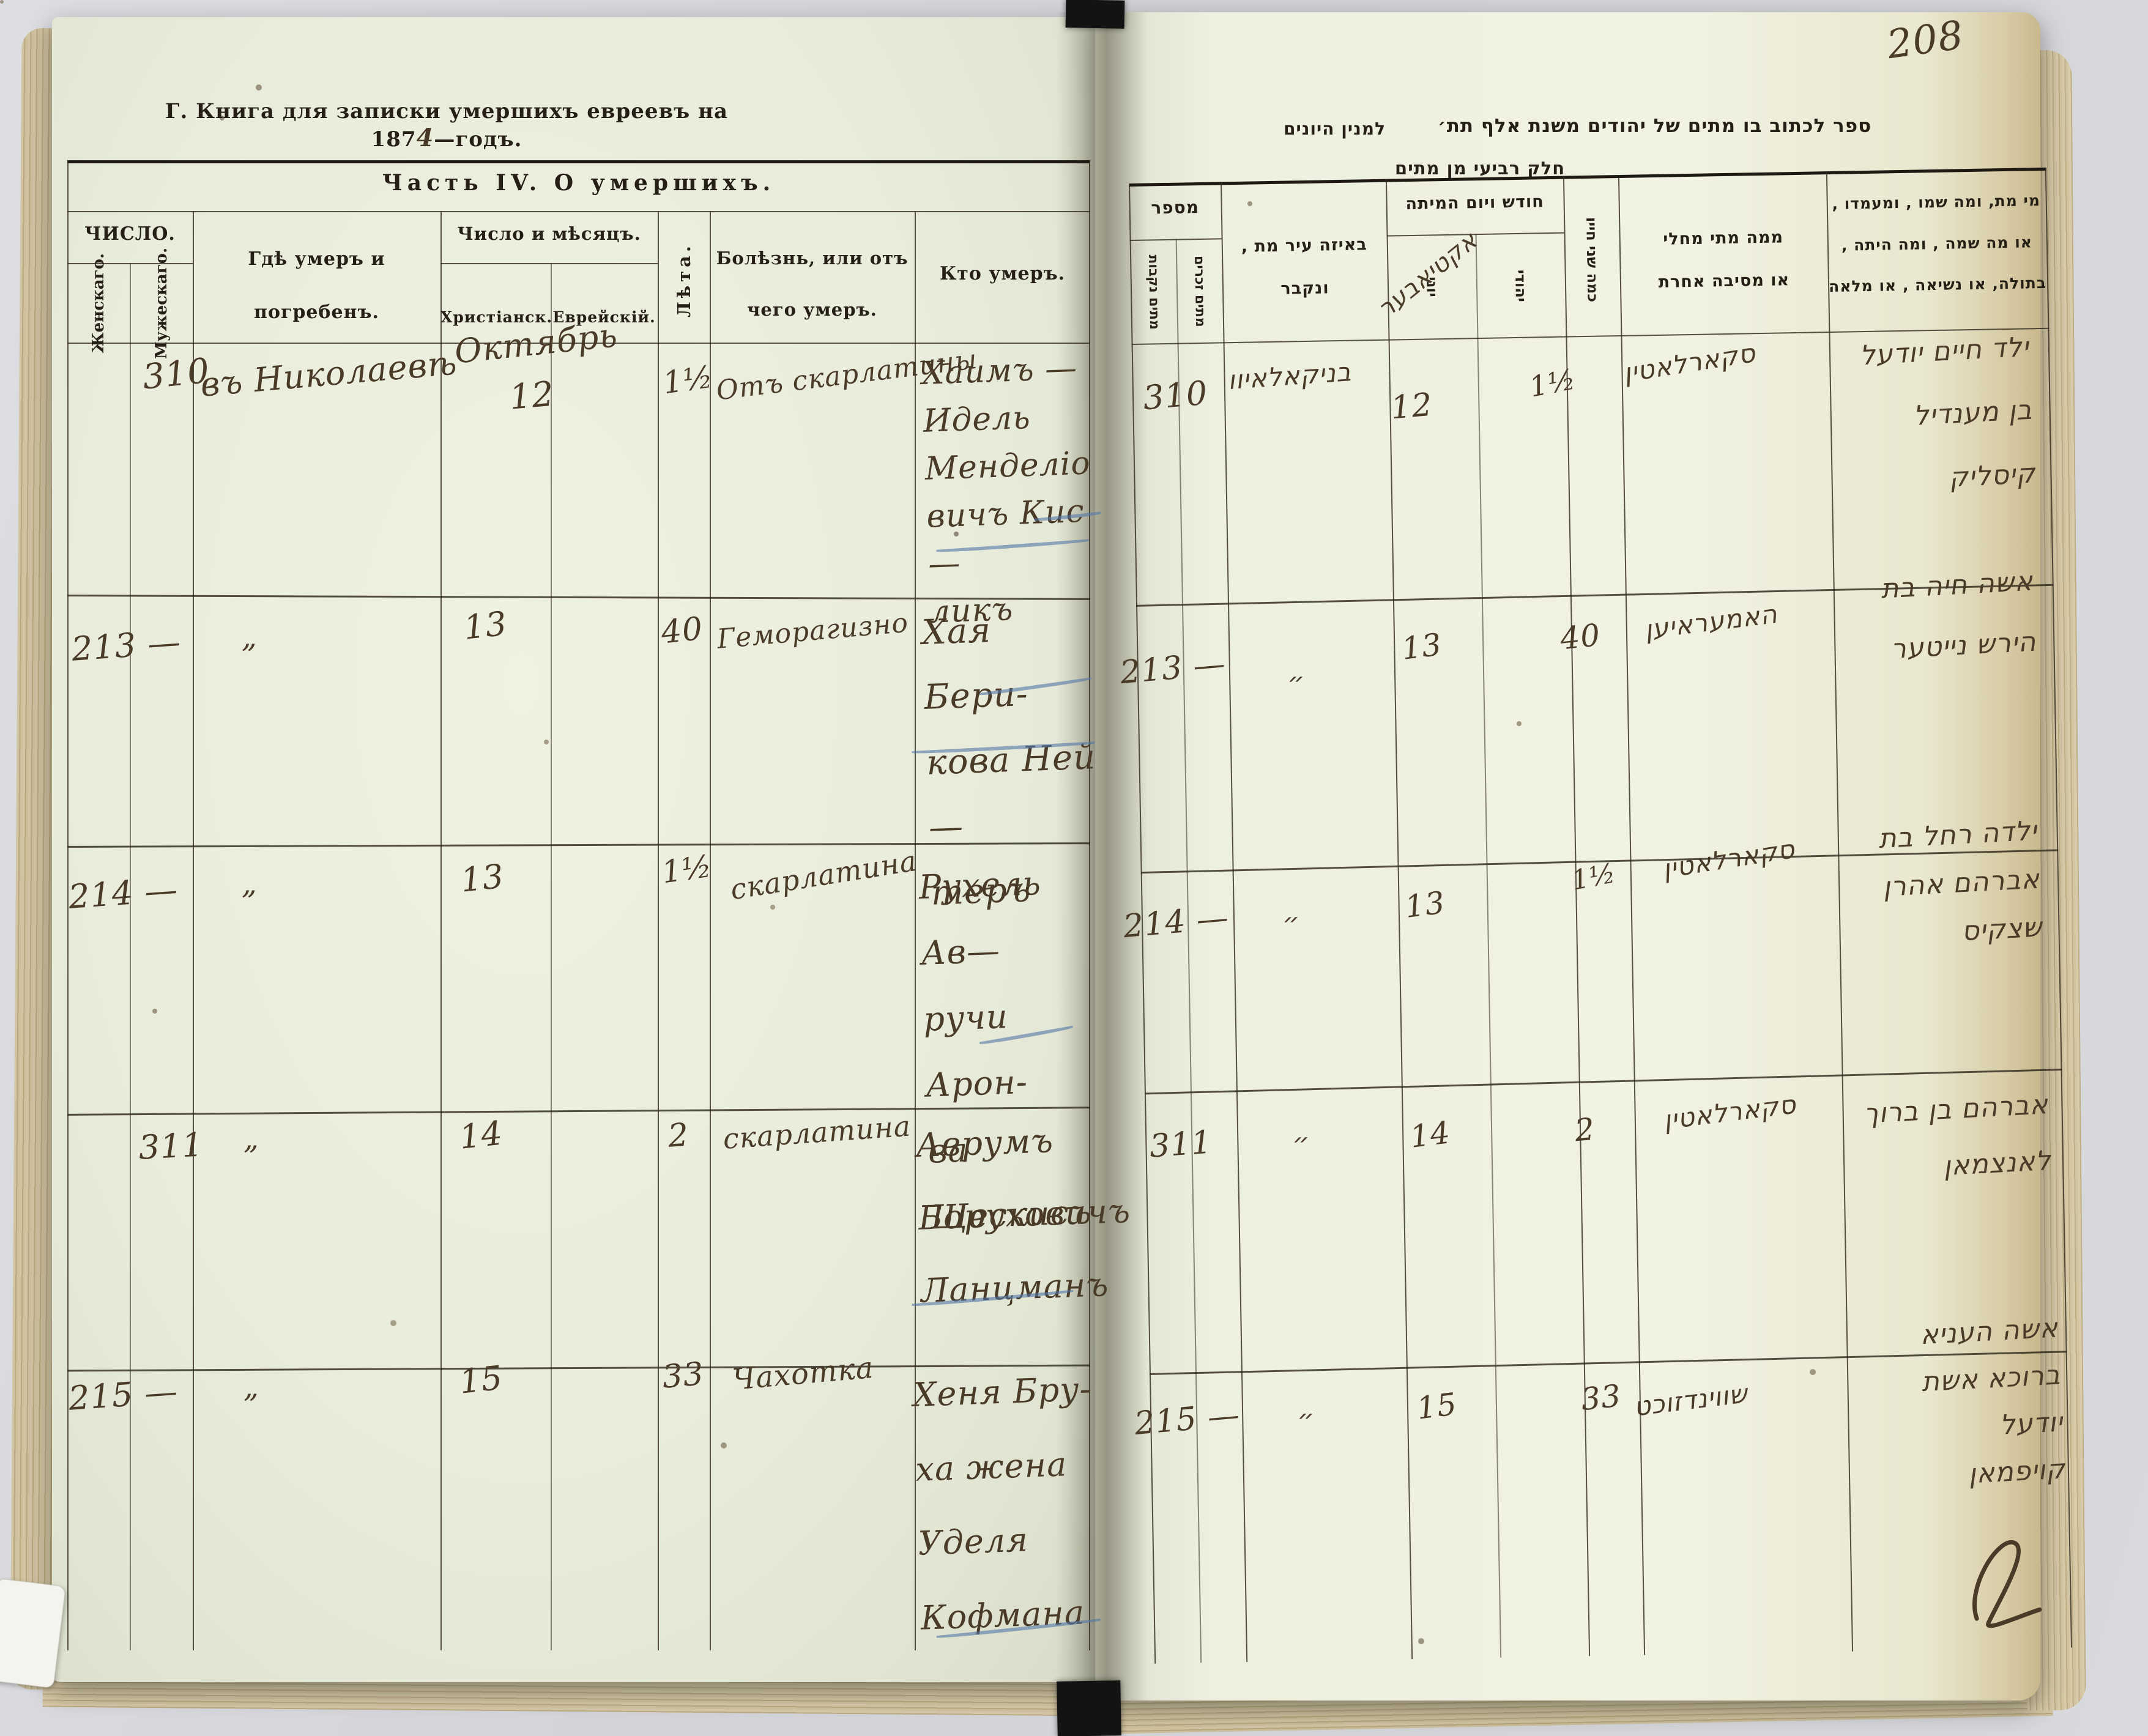 This screenshot has height=1736, width=2148. I want to click on left-title-year-digit: 4, so click(425, 138).